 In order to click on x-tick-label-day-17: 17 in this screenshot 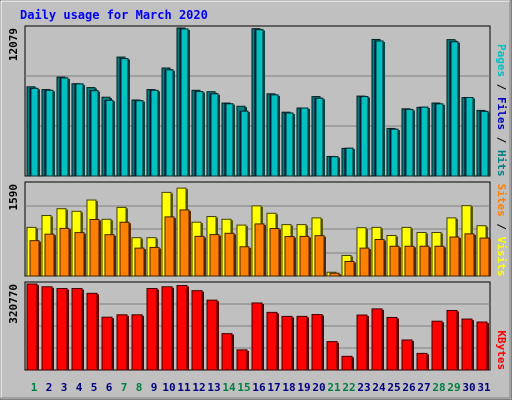, I will do `click(273, 387)`.